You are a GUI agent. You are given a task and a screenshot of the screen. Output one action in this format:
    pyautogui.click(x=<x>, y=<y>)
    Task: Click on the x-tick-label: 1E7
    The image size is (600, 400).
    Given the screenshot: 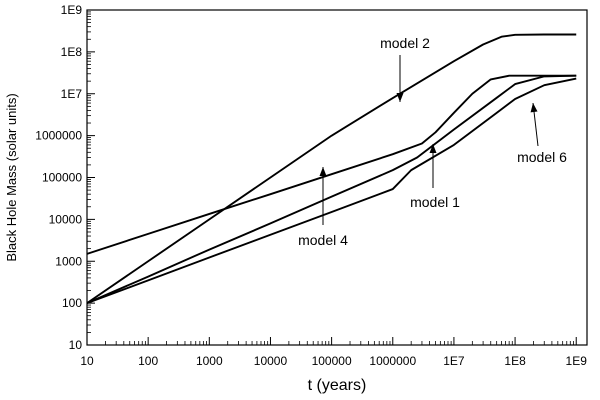 What is the action you would take?
    pyautogui.click(x=454, y=361)
    